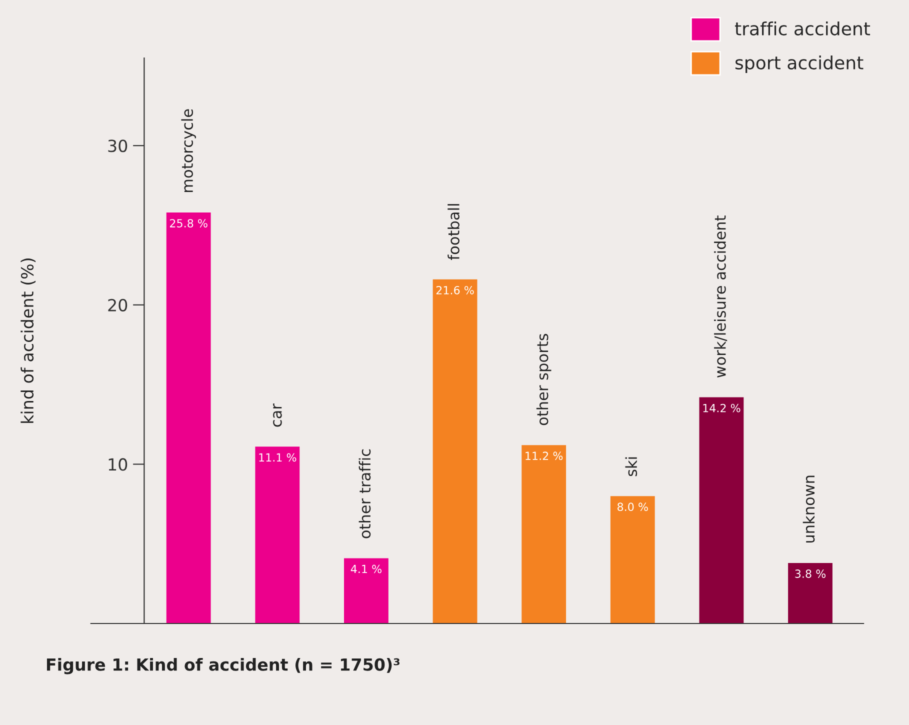 This screenshot has height=725, width=909. Describe the element at coordinates (277, 457) in the screenshot. I see `data-label: 11.1 %` at that location.